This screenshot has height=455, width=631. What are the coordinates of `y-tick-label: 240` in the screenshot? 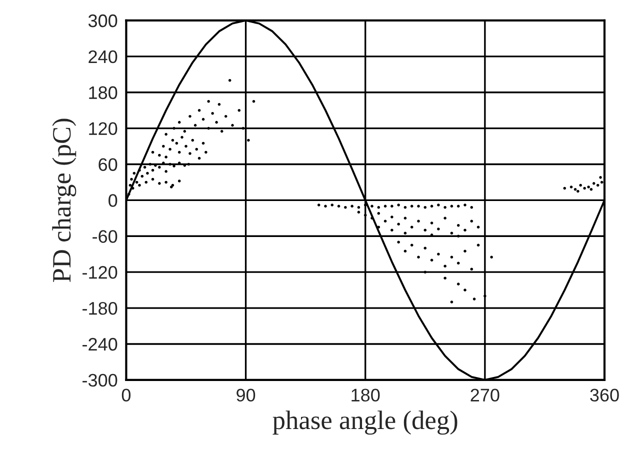 It's located at (103, 57).